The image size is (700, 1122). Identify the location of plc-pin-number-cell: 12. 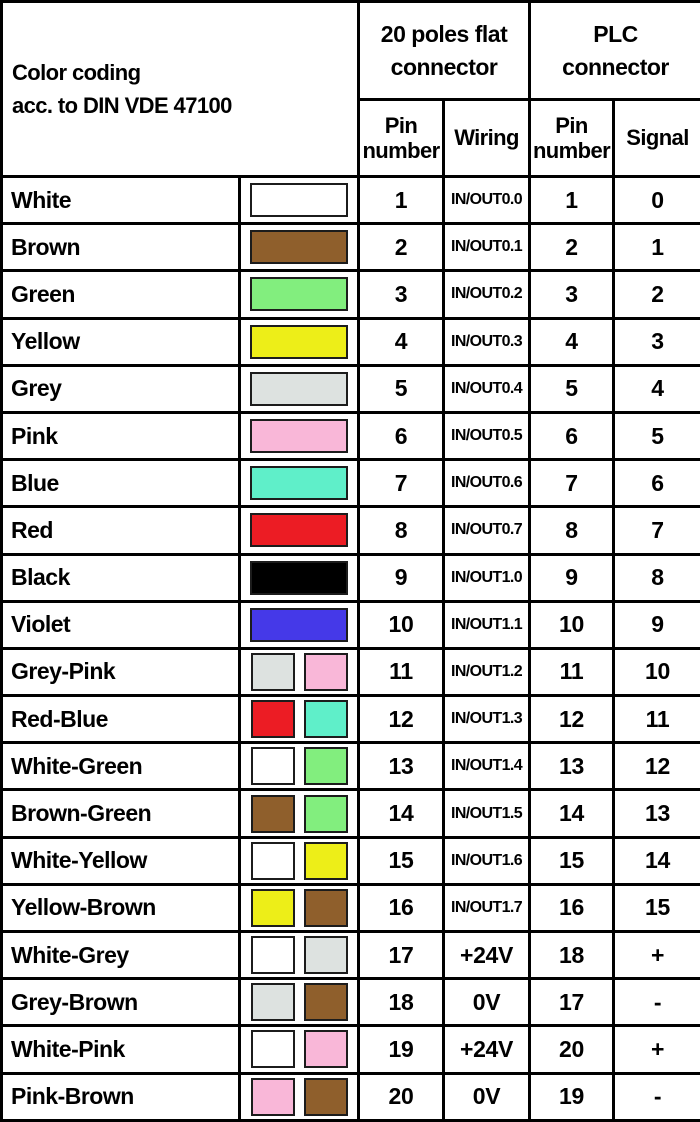
(572, 719).